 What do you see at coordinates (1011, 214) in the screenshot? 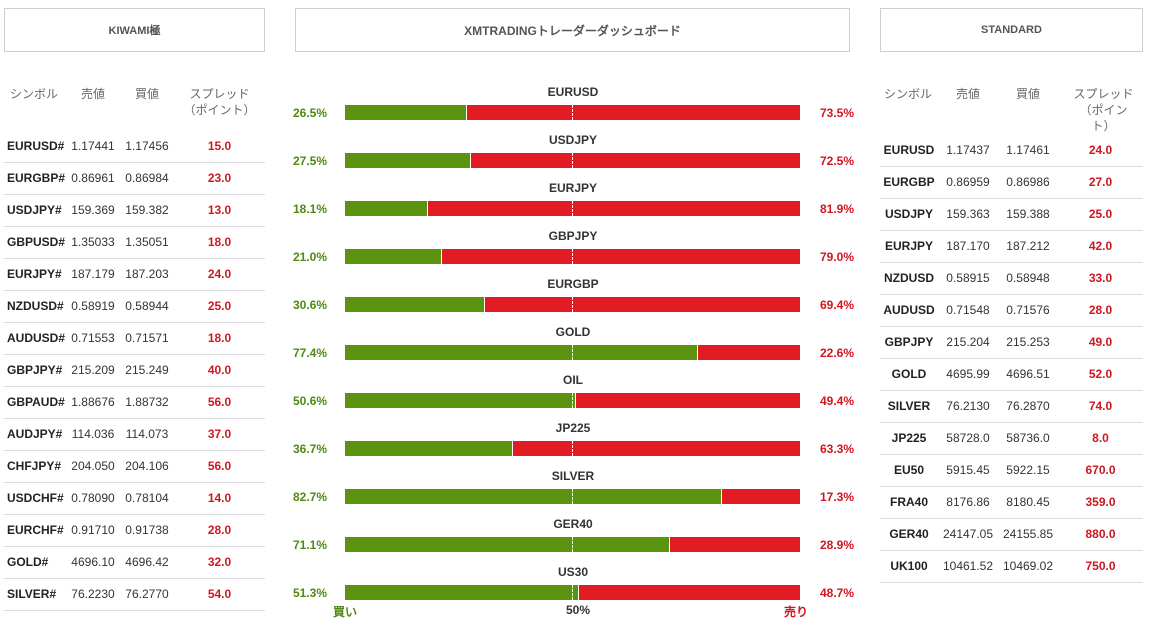
I see `table-row: USDJPY 159.363 159.388 25.0` at bounding box center [1011, 214].